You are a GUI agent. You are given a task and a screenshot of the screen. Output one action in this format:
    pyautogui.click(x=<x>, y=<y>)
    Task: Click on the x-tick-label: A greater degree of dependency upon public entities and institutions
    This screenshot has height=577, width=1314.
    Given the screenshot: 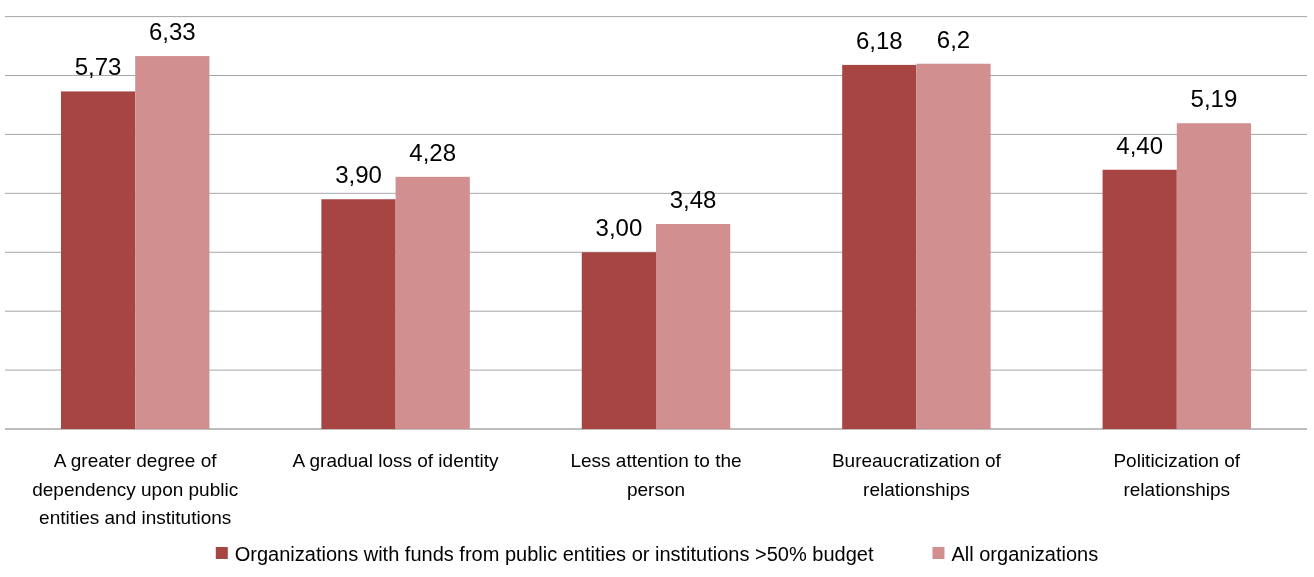 What is the action you would take?
    pyautogui.click(x=135, y=489)
    